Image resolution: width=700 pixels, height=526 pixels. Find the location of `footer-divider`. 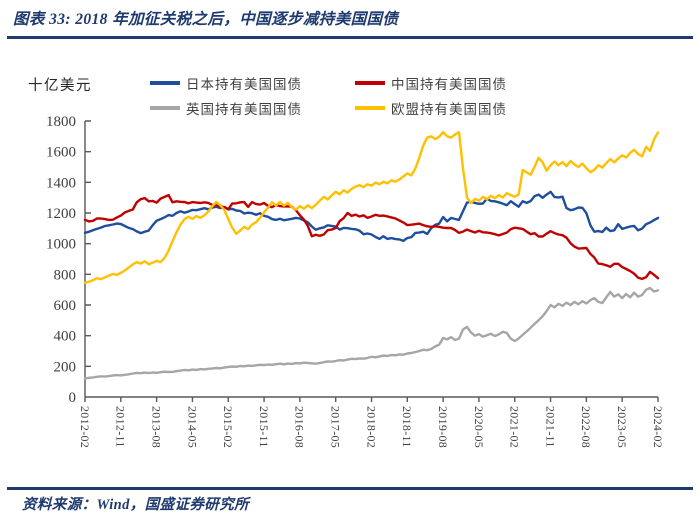

footer-divider is located at coordinates (350, 488).